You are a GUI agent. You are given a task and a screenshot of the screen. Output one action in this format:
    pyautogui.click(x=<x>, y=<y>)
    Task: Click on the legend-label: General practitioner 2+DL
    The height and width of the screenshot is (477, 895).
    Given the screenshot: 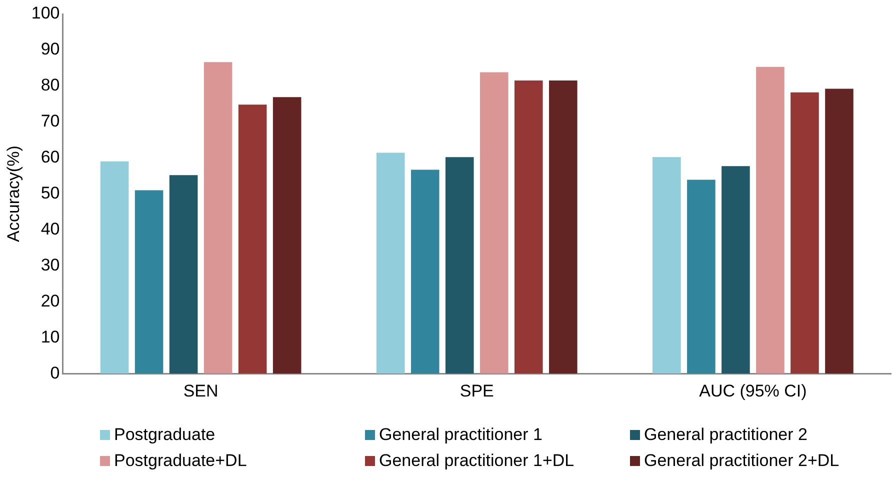 What is the action you would take?
    pyautogui.click(x=741, y=461)
    